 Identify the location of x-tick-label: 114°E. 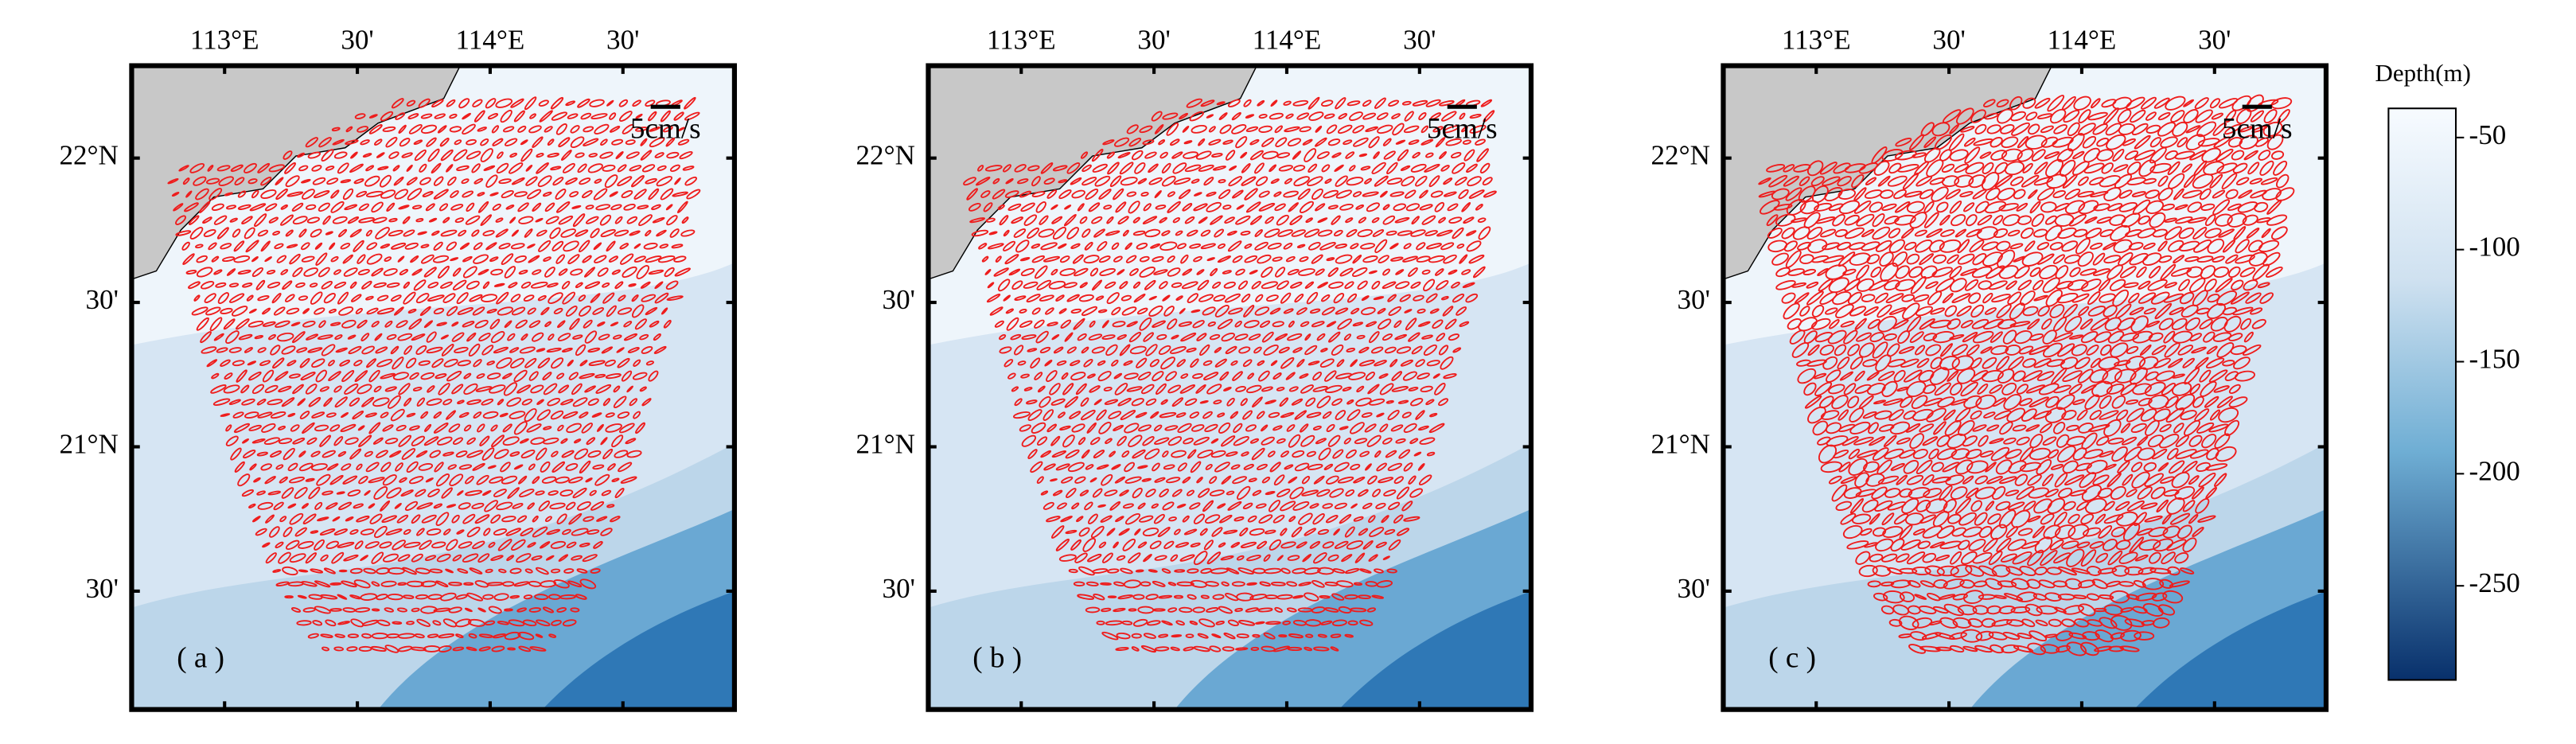
(491, 40).